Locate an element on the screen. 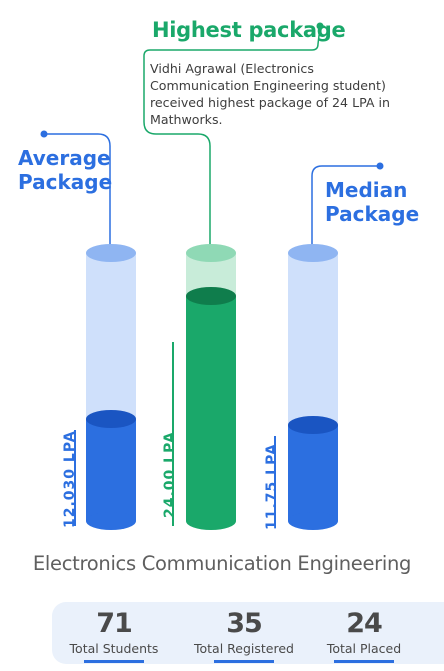 The height and width of the screenshot is (671, 444). average-title-line1: Average is located at coordinates (64, 158).